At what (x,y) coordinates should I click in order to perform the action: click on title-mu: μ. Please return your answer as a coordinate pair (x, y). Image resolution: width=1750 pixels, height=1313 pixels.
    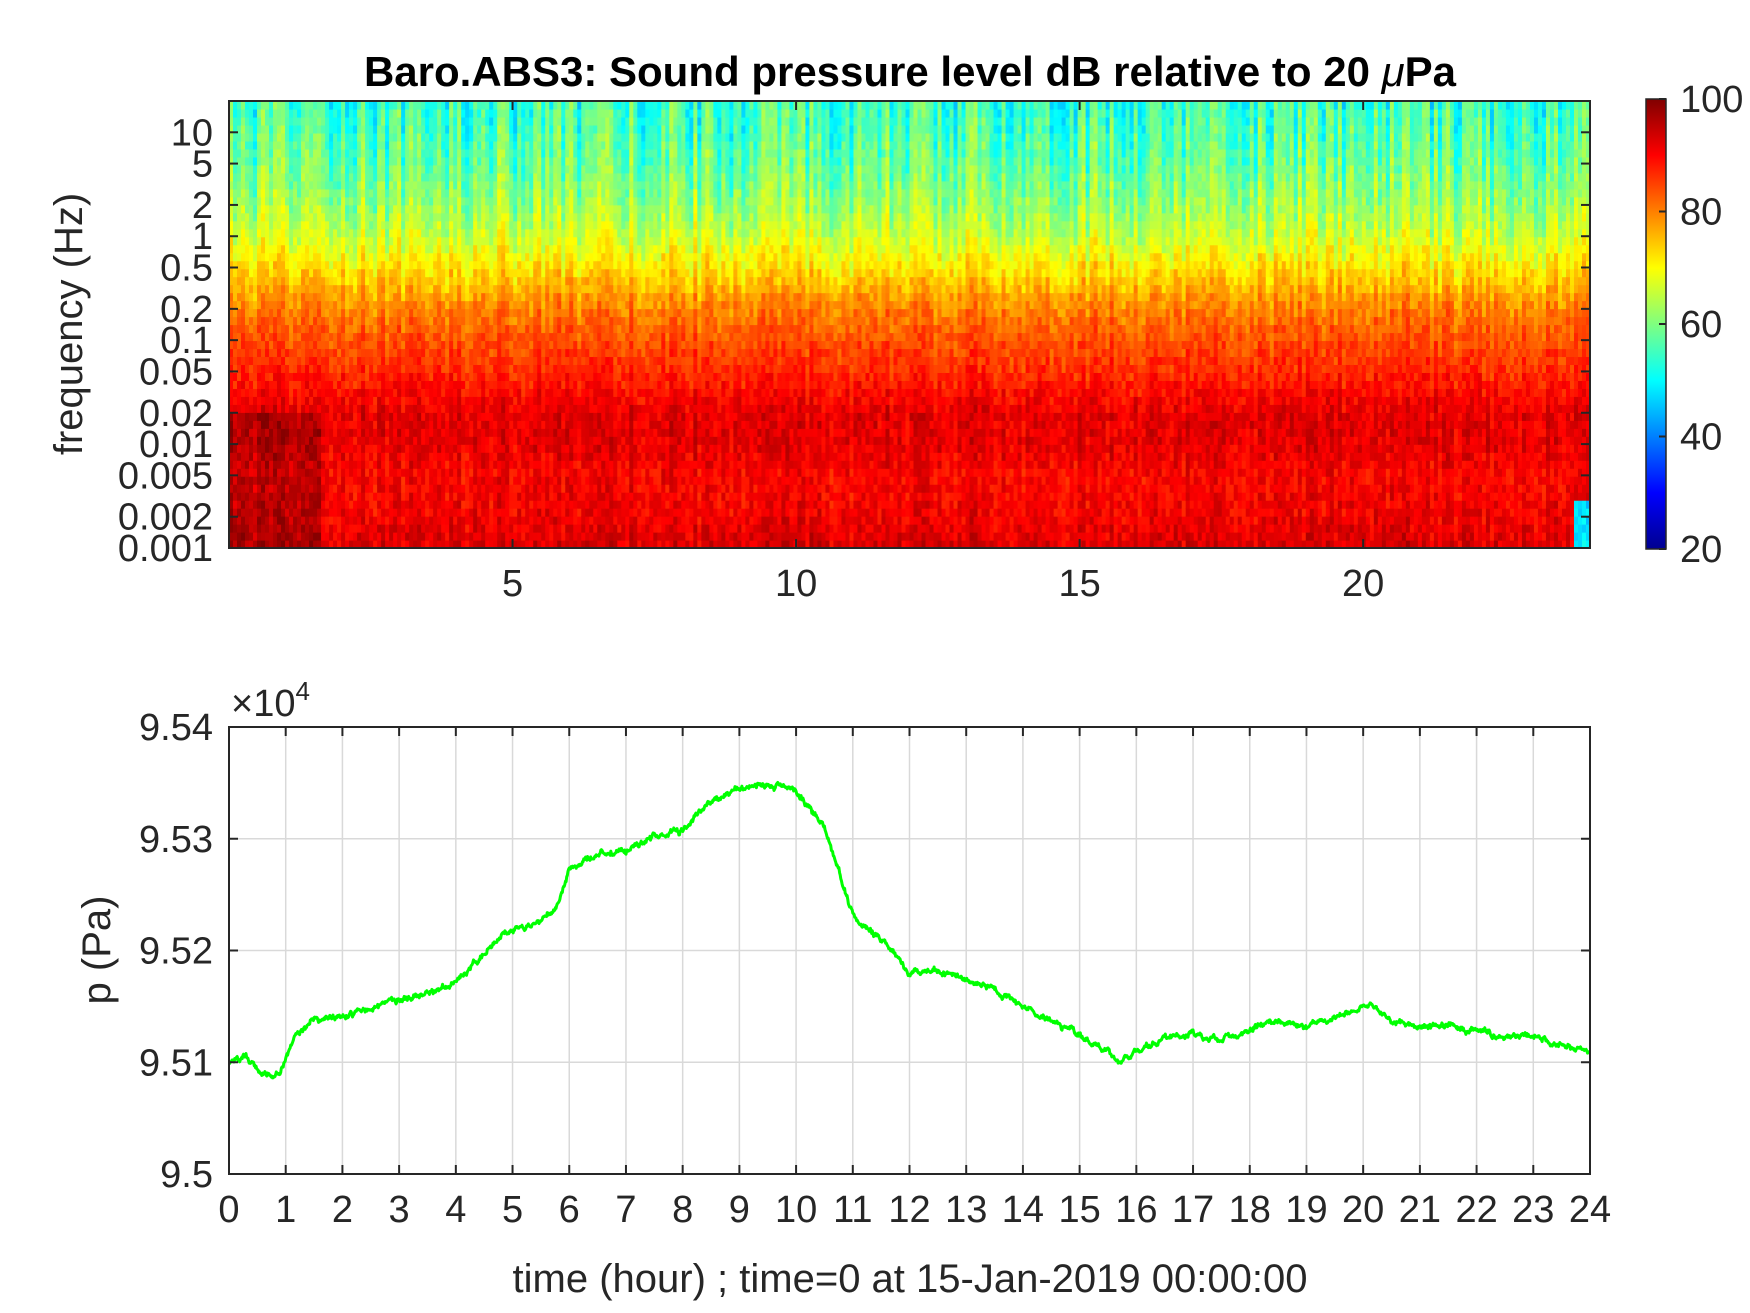
    Looking at the image, I should click on (1393, 71).